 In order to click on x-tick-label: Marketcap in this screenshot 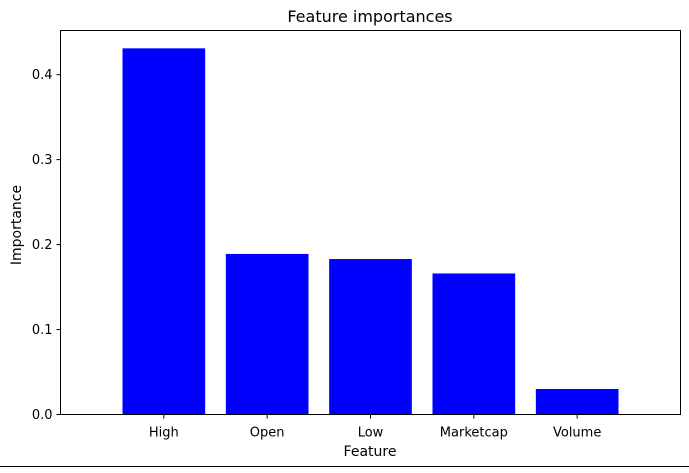, I will do `click(474, 433)`.